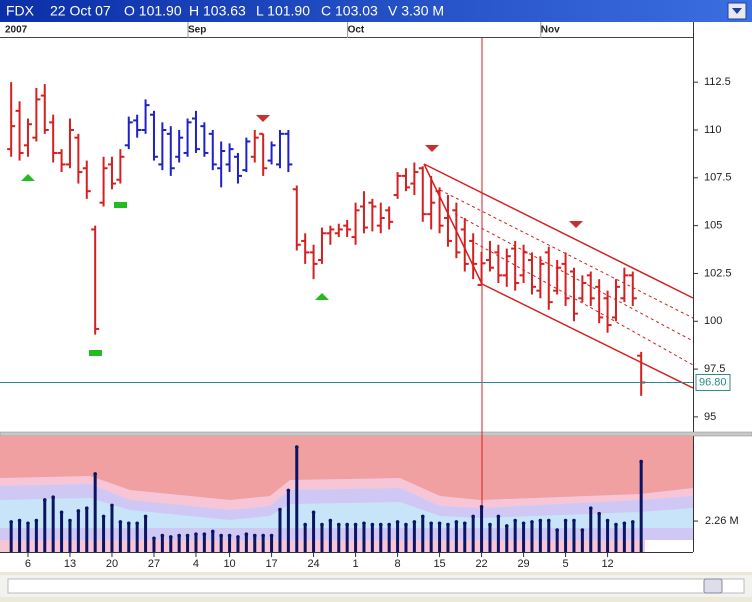  I want to click on last-price-box, so click(713, 382).